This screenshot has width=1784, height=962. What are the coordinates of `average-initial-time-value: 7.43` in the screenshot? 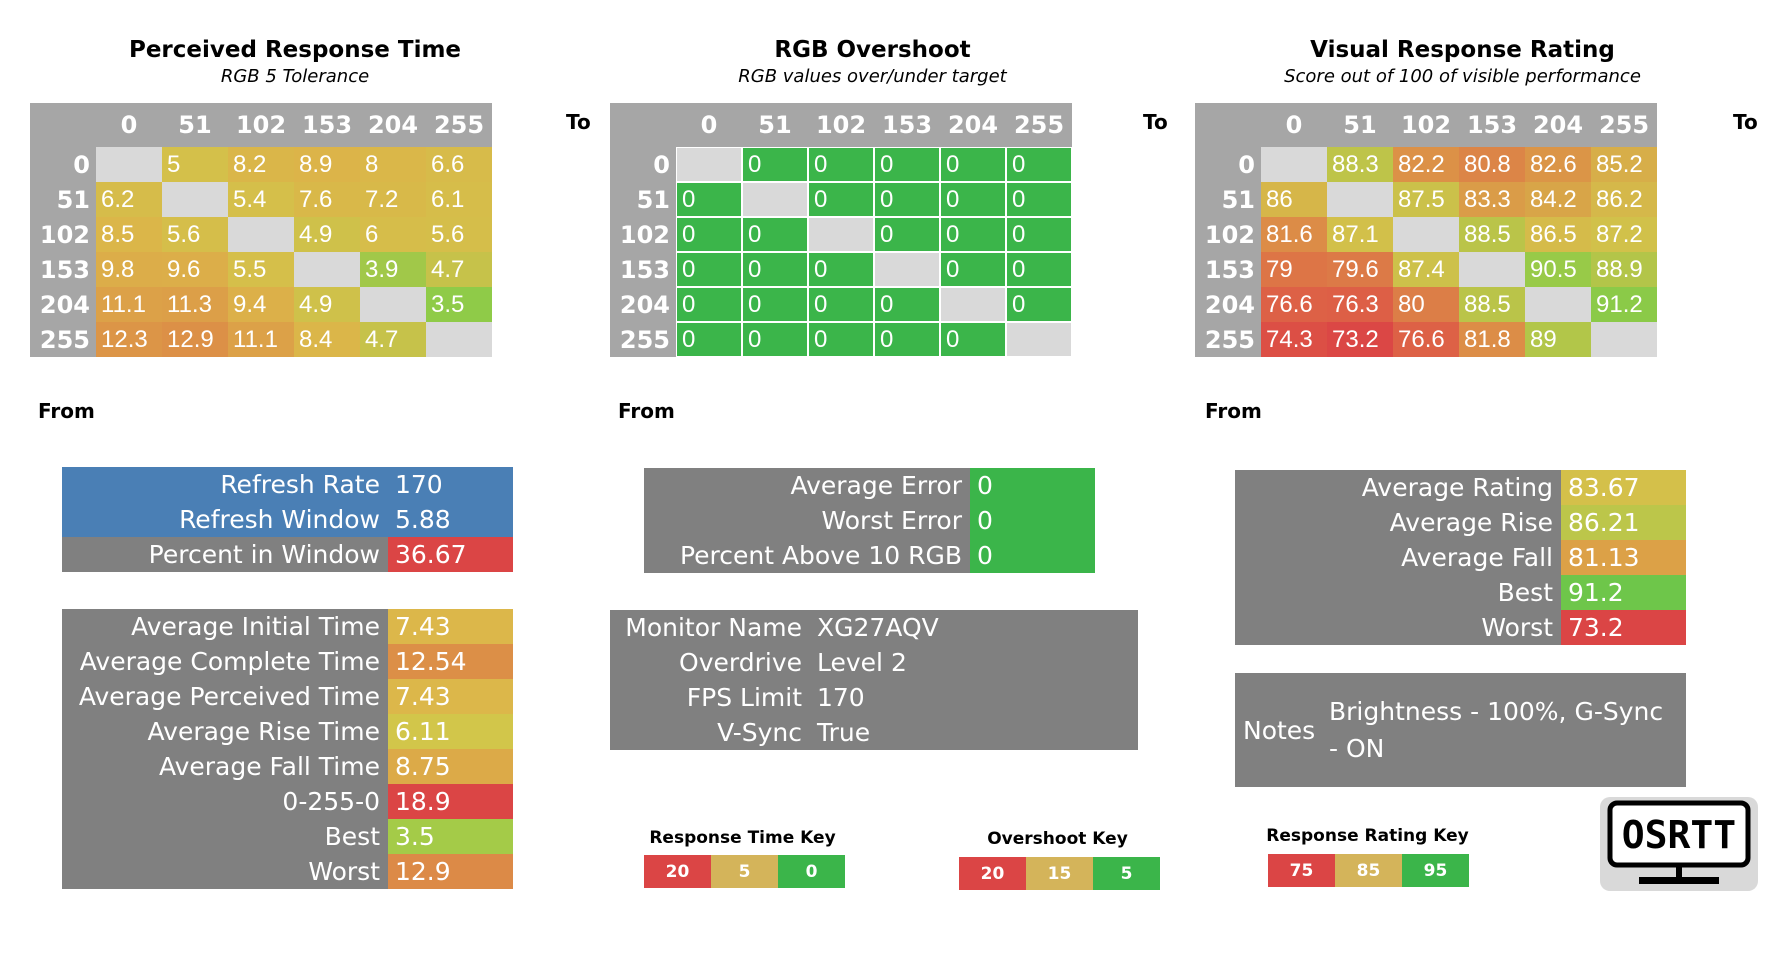 It's located at (450, 626).